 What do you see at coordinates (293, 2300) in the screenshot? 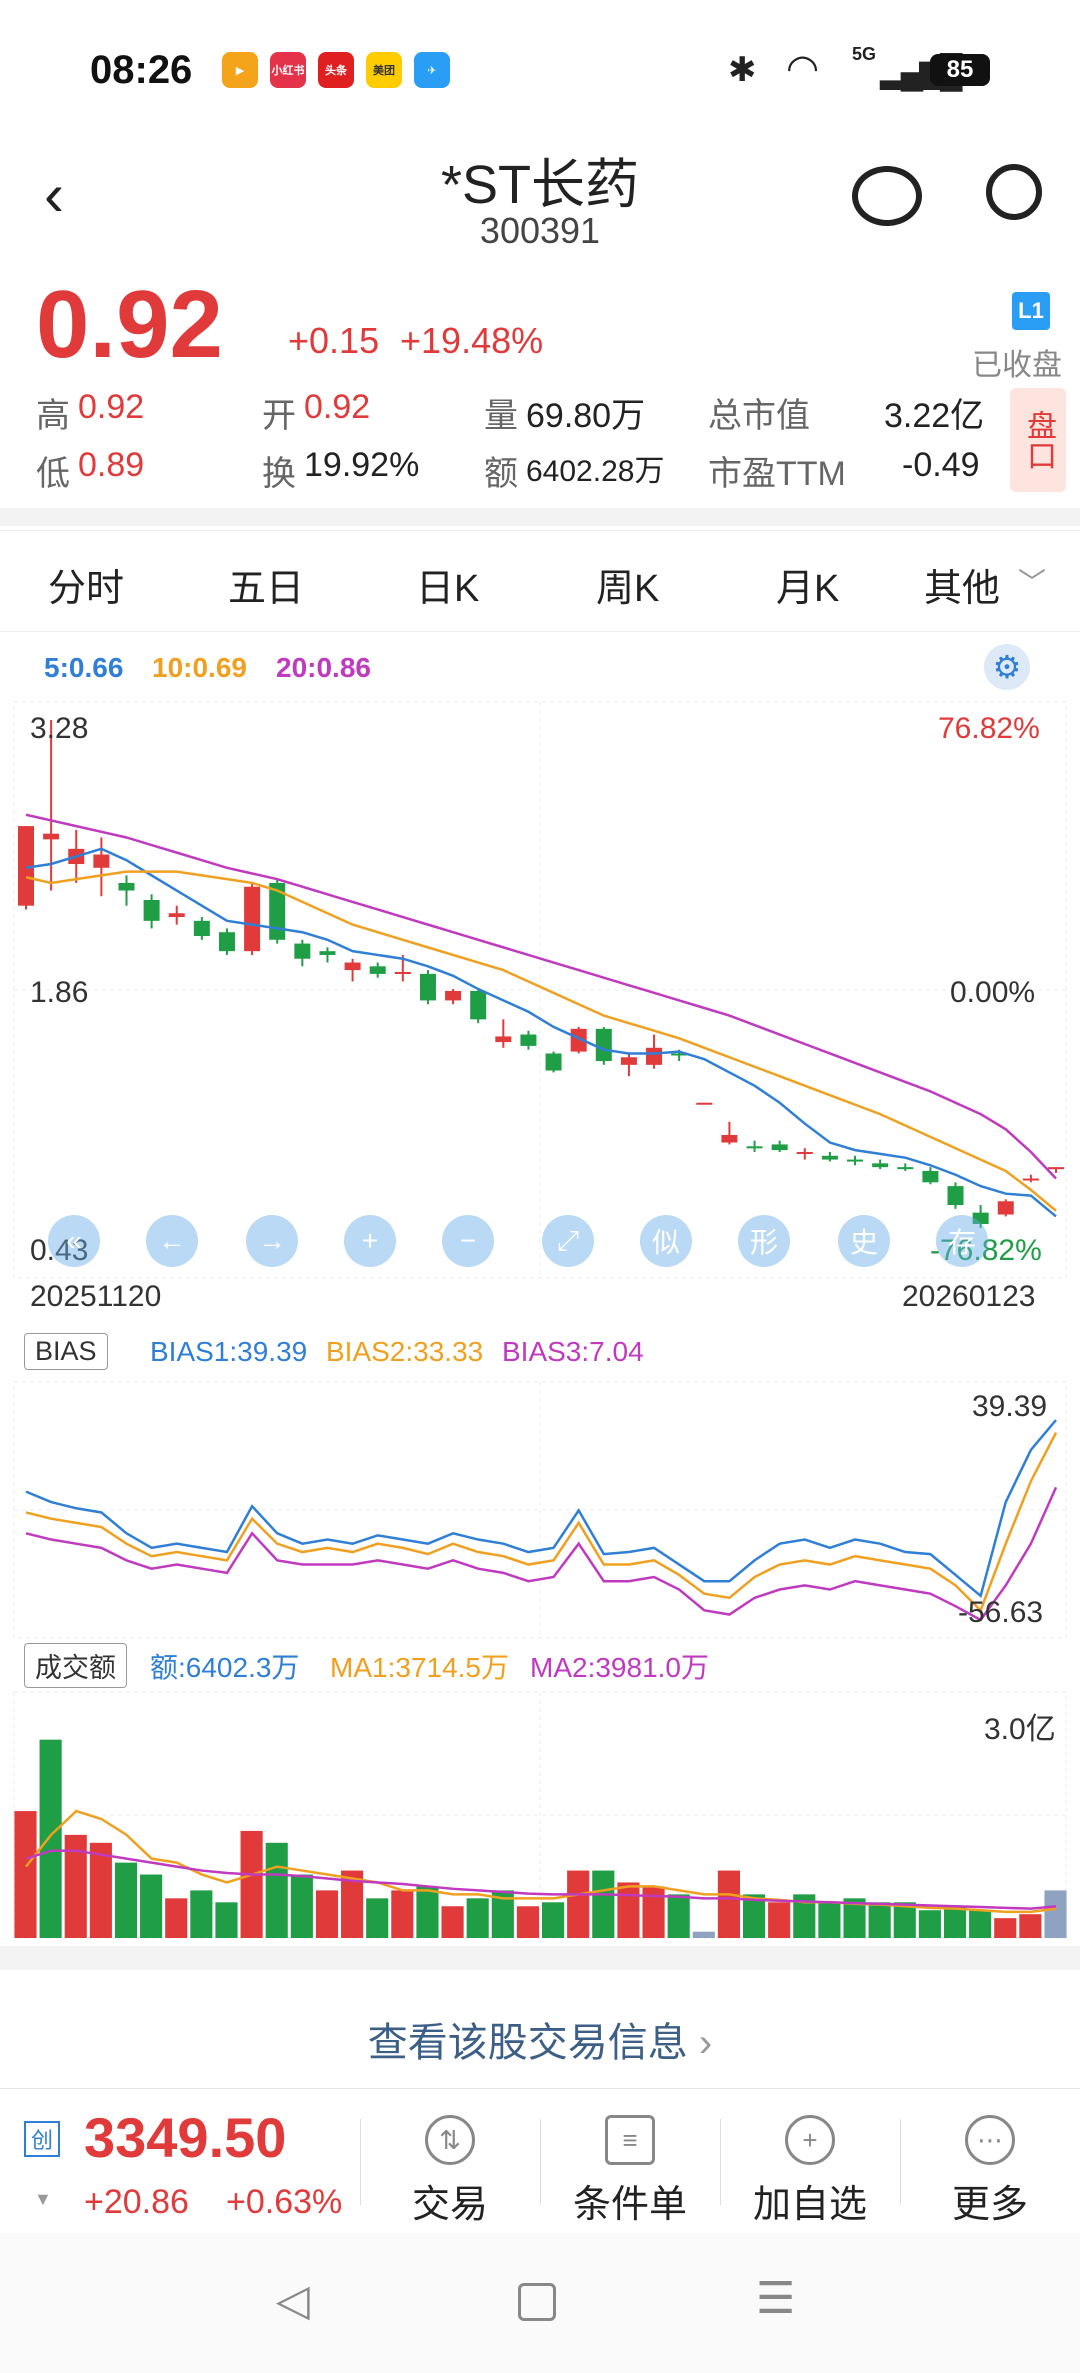
I see `nav-back-icon: ◁` at bounding box center [293, 2300].